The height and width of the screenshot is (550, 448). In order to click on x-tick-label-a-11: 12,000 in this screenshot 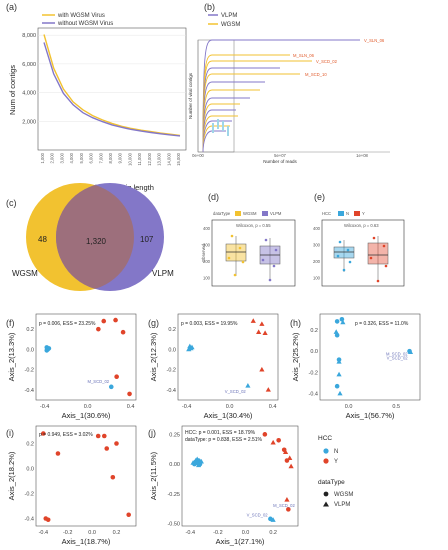, I will do `click(149, 158)`.